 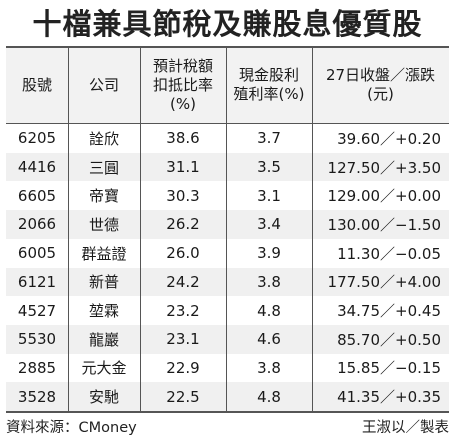 I want to click on table-row: 3528 安馳 22.5 4.8 41.35／+0.35, so click(x=227, y=396).